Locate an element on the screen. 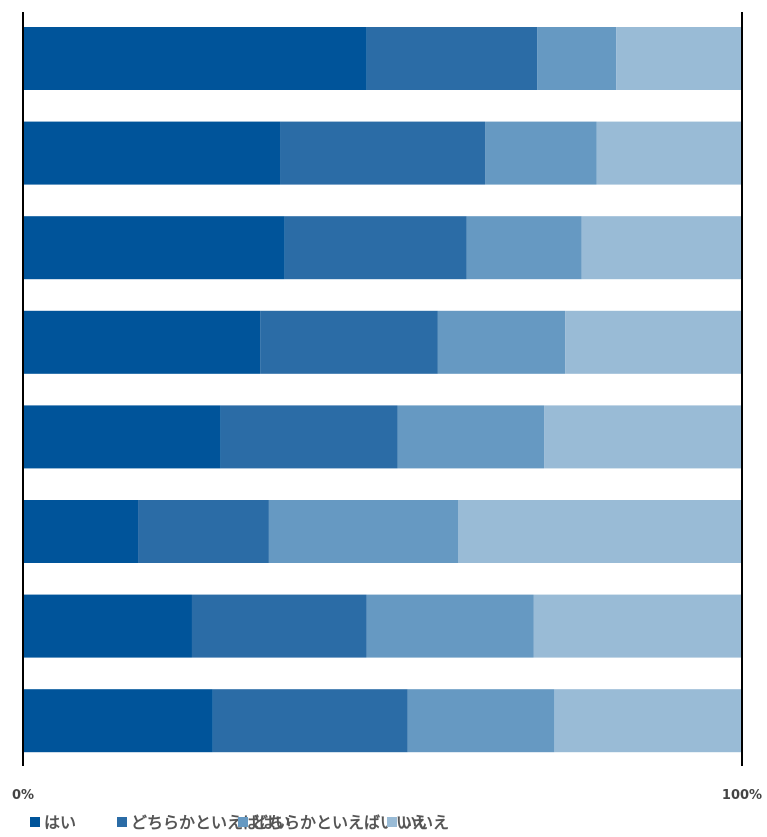 The height and width of the screenshot is (837, 767). bar-segment-row3-series4 is located at coordinates (661, 248).